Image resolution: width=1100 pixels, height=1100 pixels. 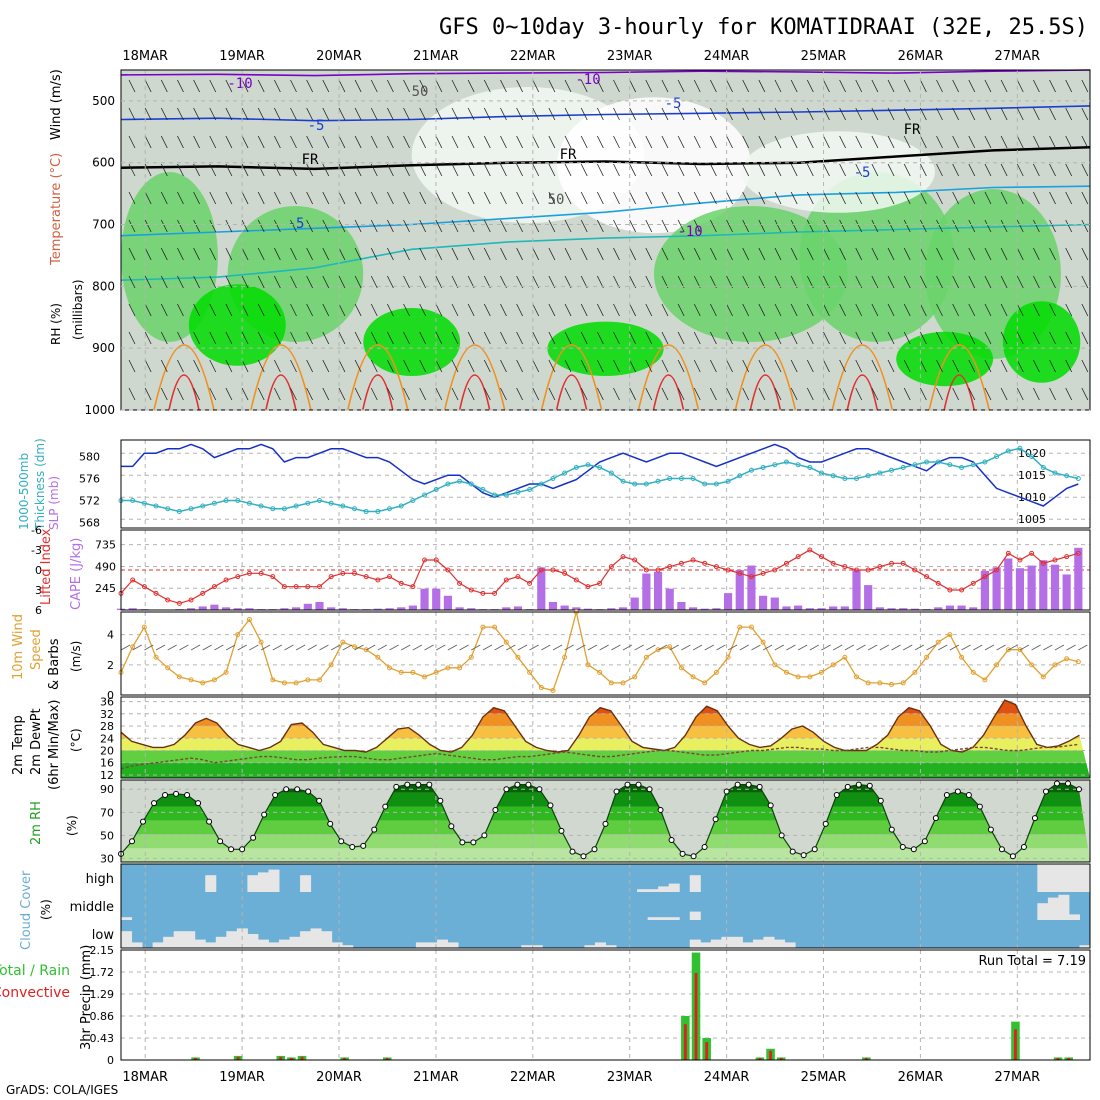 I want to click on isotherm--5, so click(x=605, y=113).